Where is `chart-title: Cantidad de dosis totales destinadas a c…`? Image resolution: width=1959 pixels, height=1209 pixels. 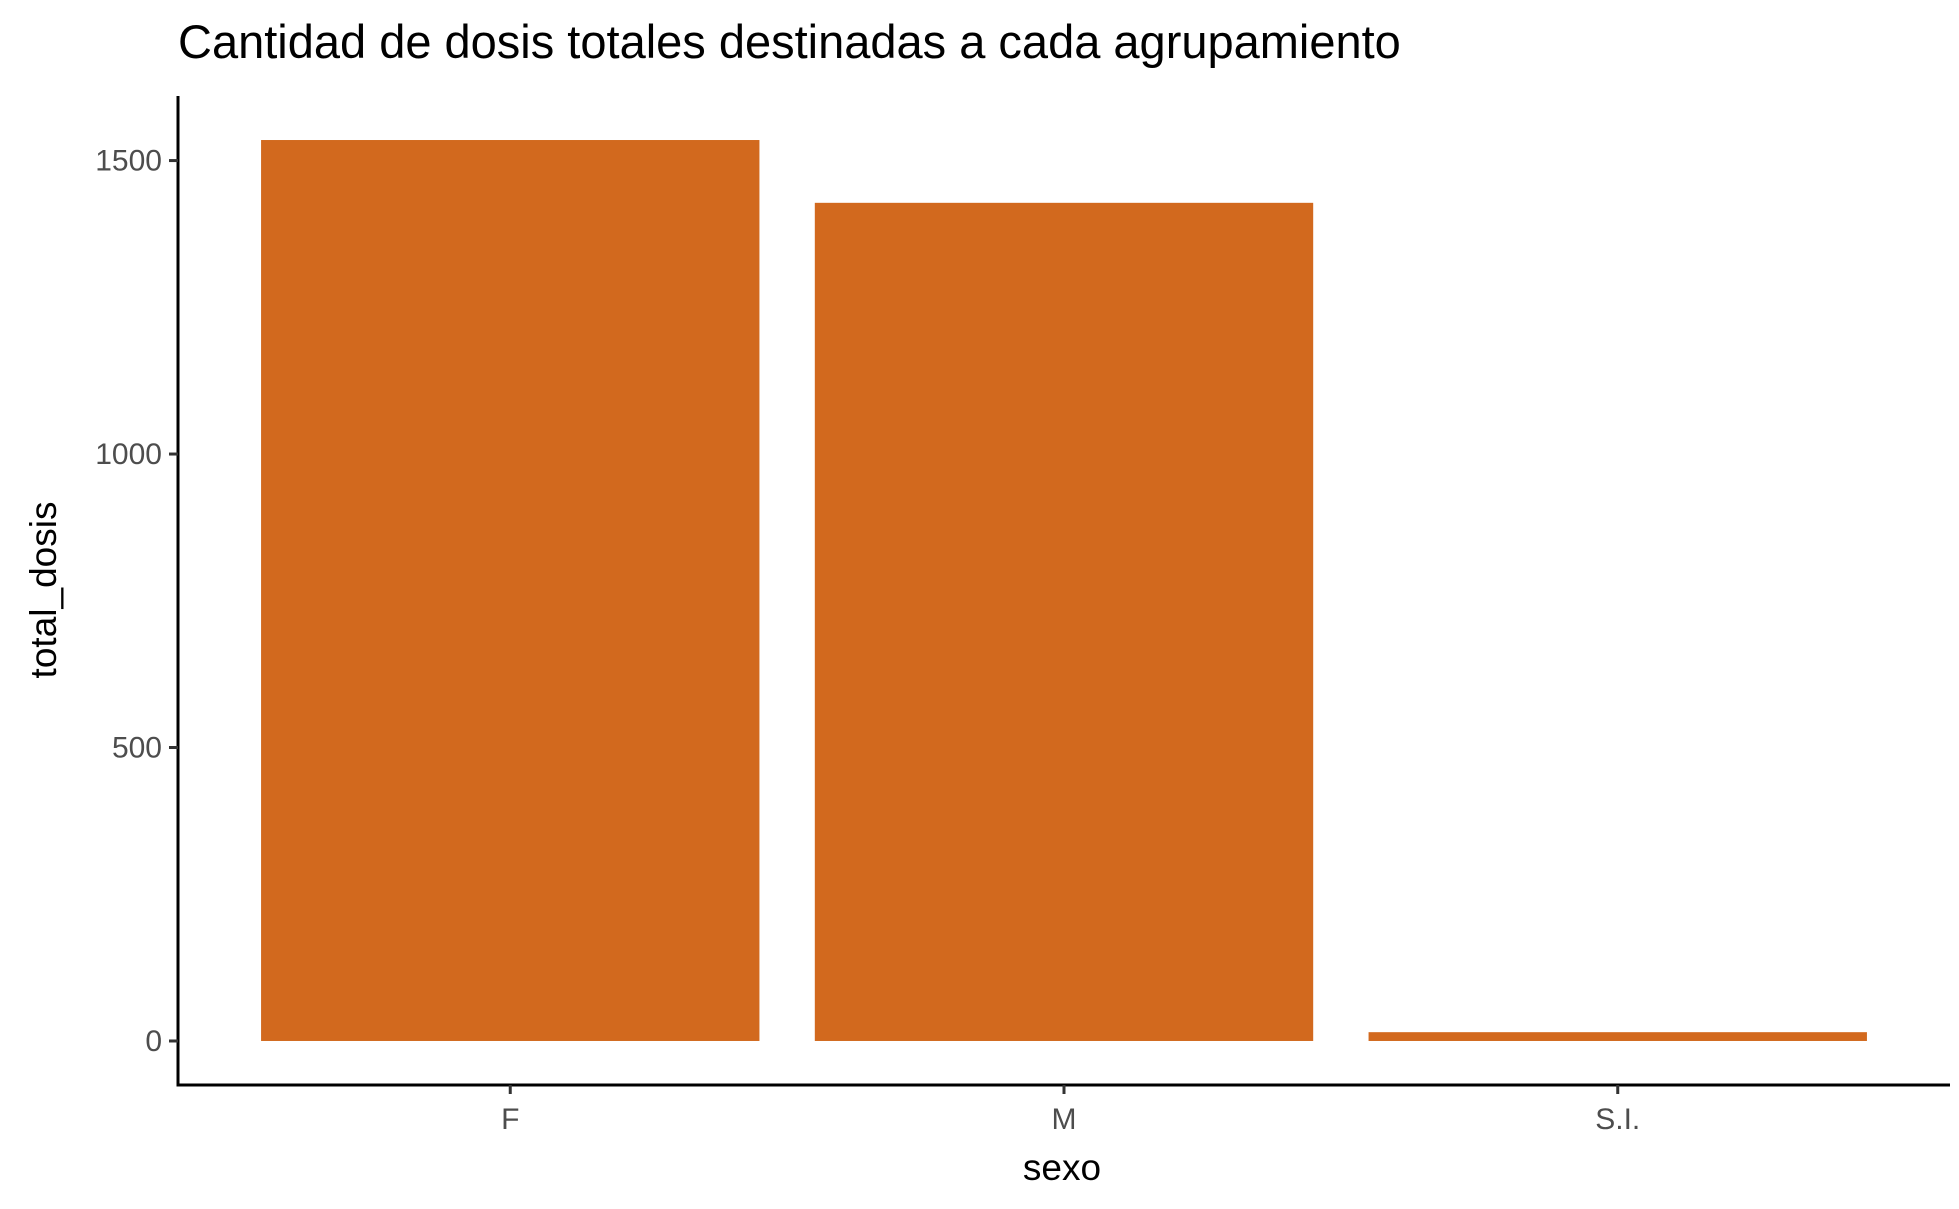 chart-title: Cantidad de dosis totales destinadas a c… is located at coordinates (789, 41).